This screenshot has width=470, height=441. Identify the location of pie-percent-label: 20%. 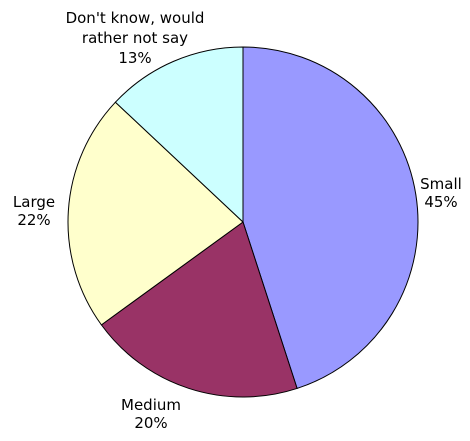
(150, 423).